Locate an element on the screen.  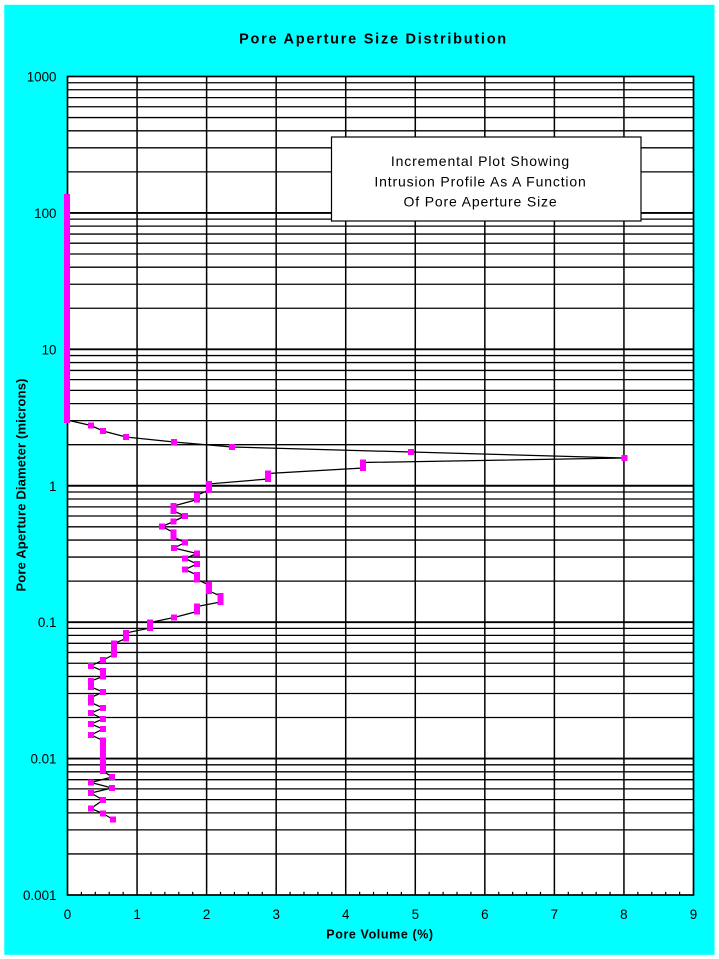
svg-text: 0.001 is located at coordinates (40, 895).